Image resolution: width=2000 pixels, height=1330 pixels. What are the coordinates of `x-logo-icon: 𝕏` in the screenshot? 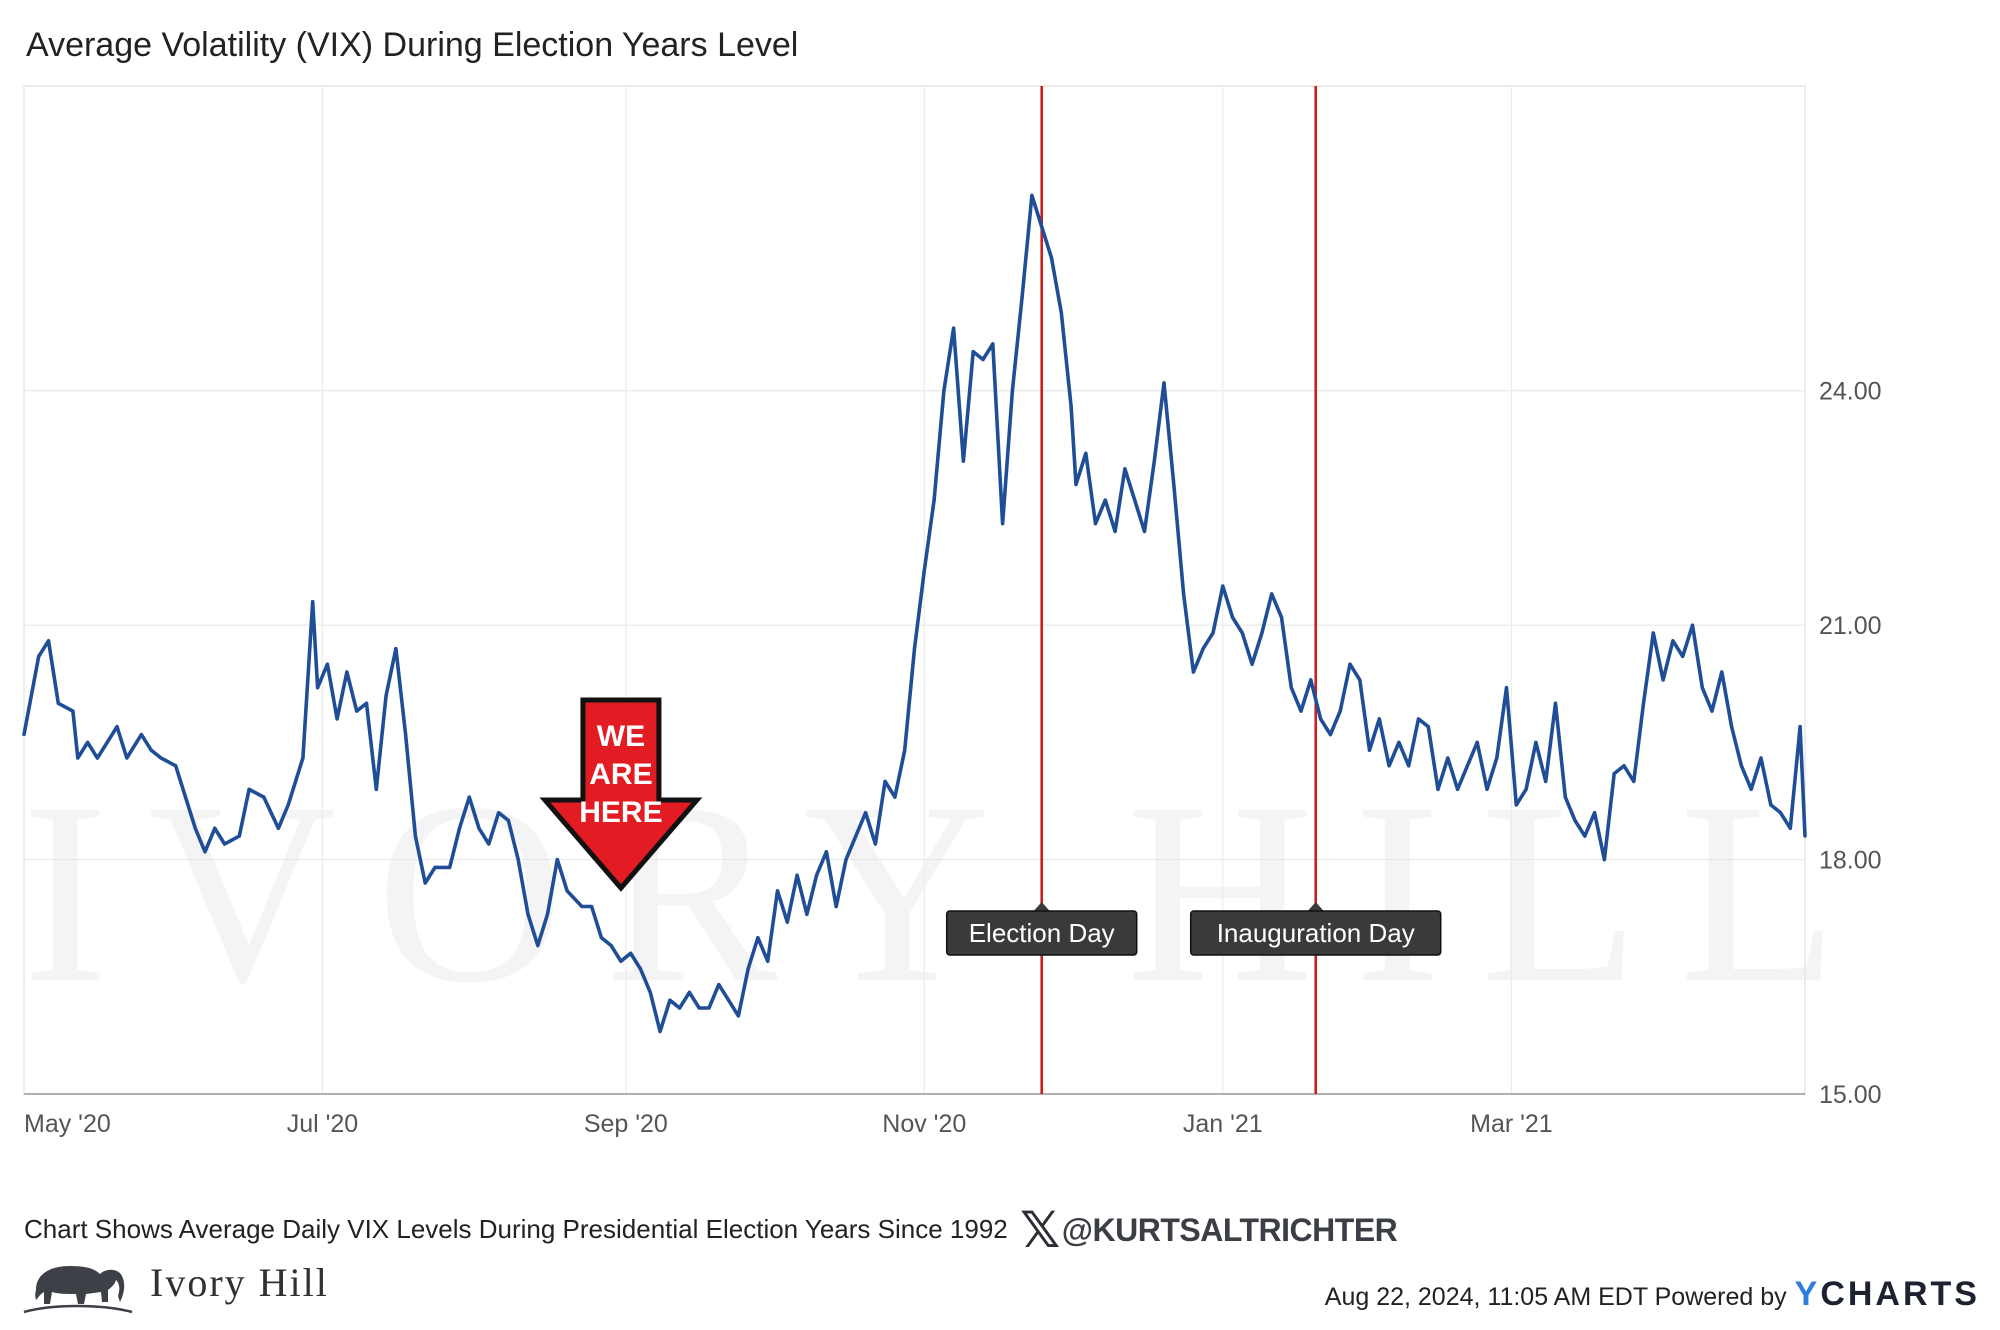 It's located at (1040, 1230).